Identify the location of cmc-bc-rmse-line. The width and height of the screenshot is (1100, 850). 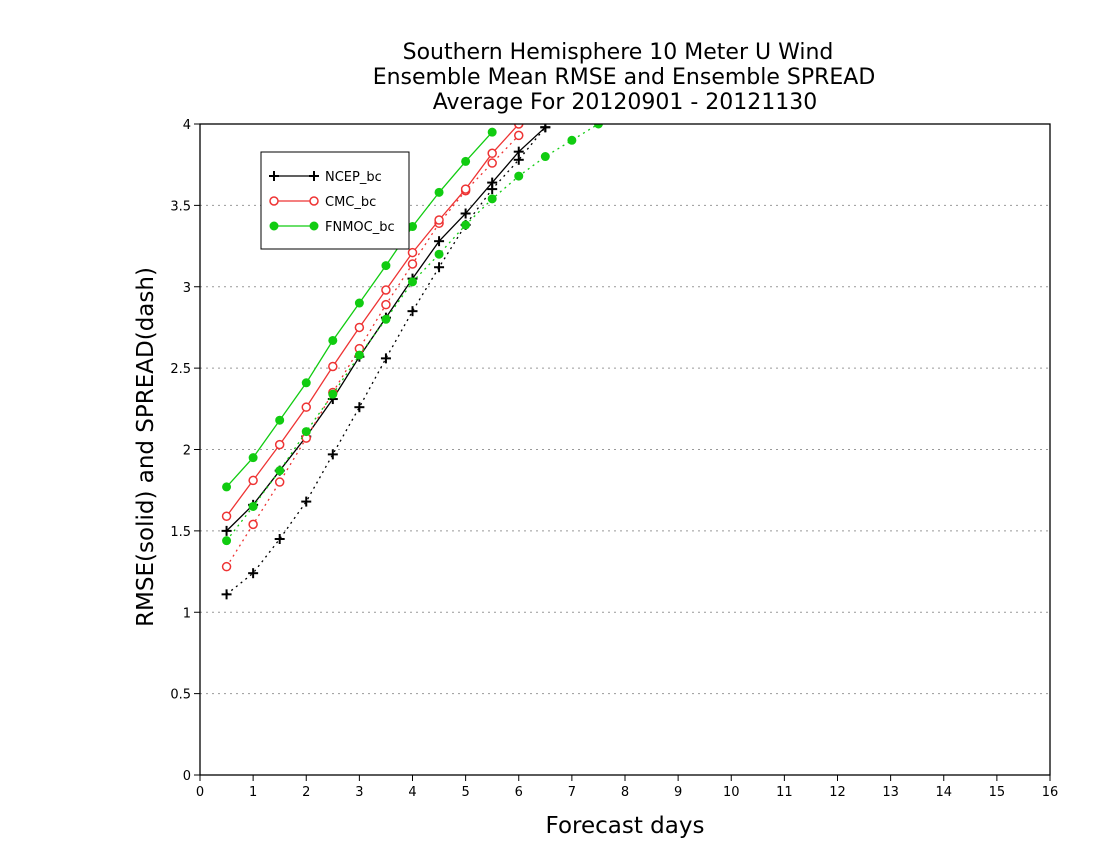
(373, 320).